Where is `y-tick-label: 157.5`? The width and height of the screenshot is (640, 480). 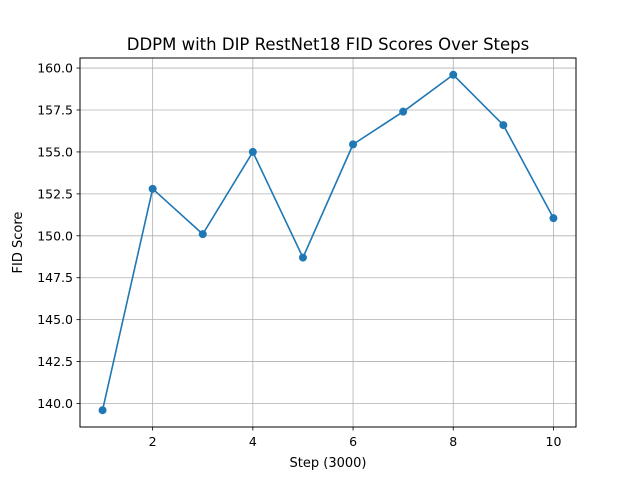
y-tick-label: 157.5 is located at coordinates (55, 109).